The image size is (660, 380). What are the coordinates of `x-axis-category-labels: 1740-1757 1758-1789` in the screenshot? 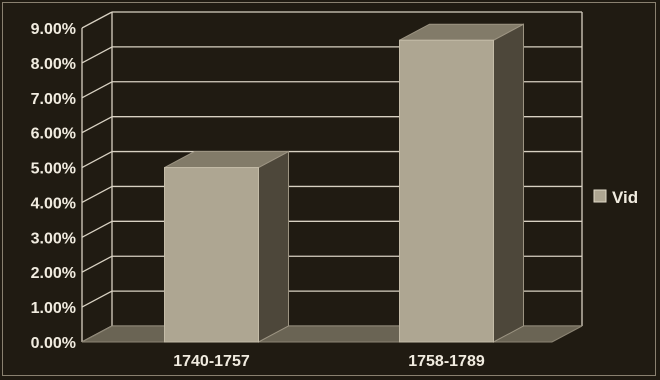 It's located at (329, 361).